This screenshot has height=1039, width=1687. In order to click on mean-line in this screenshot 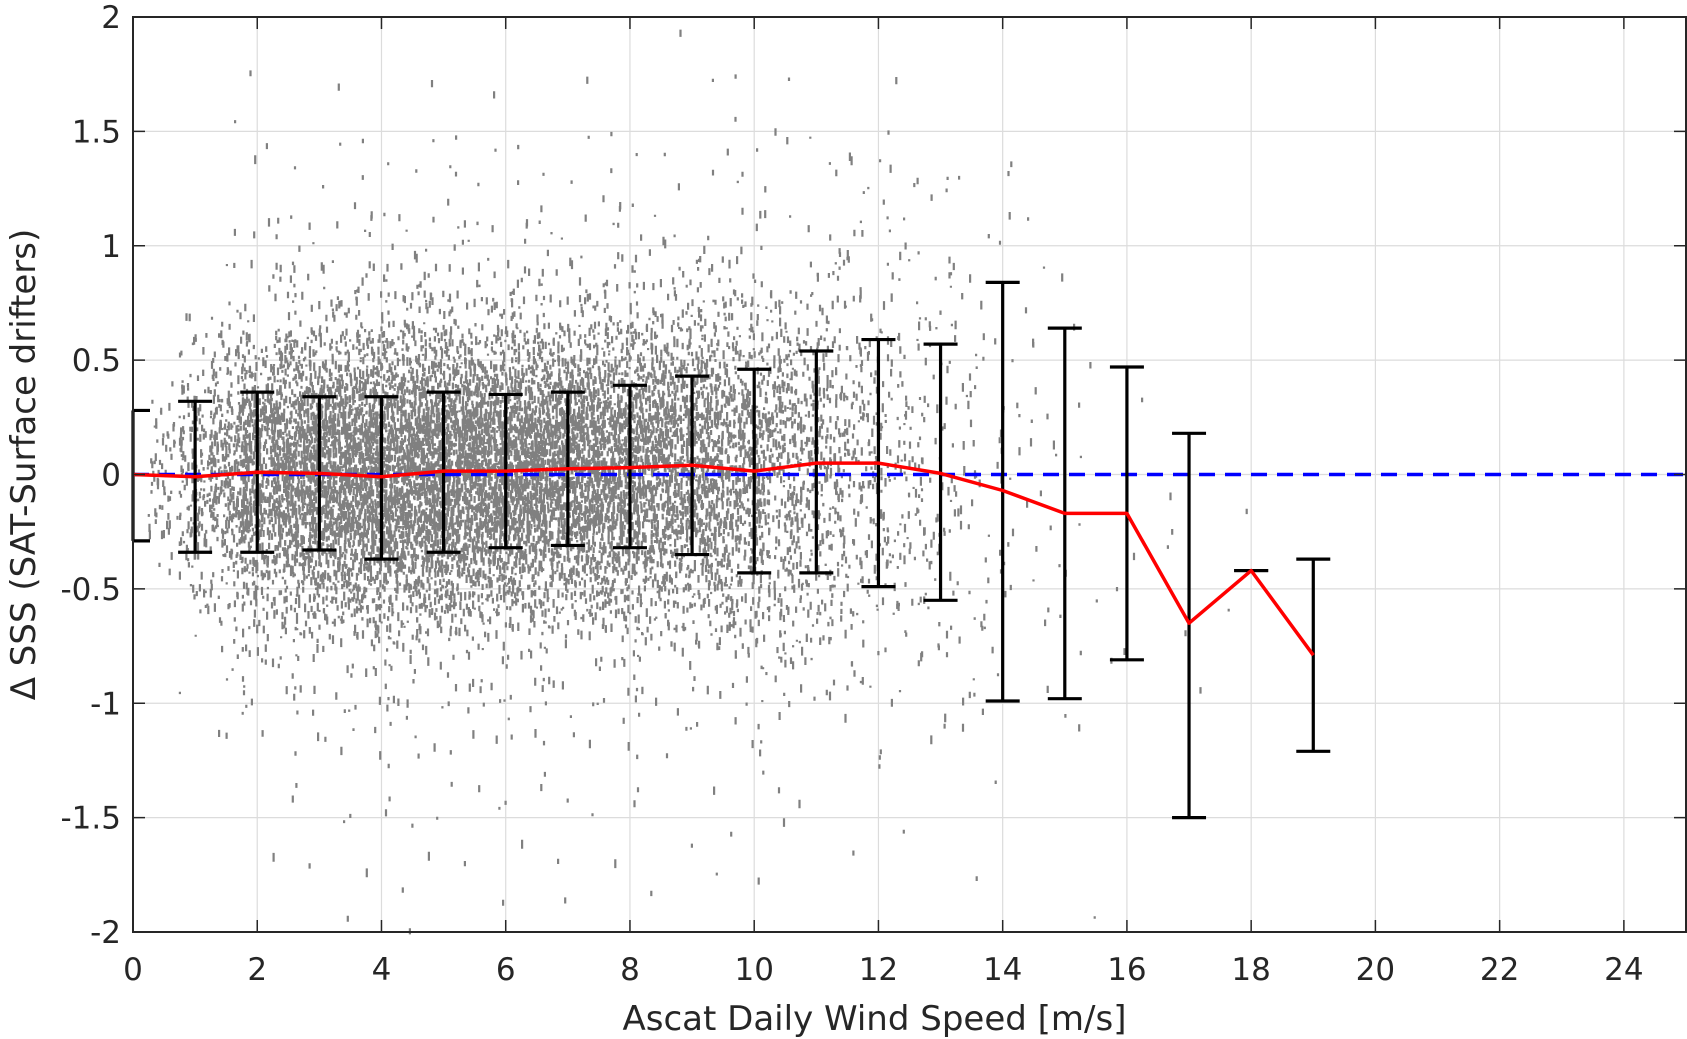, I will do `click(723, 559)`.